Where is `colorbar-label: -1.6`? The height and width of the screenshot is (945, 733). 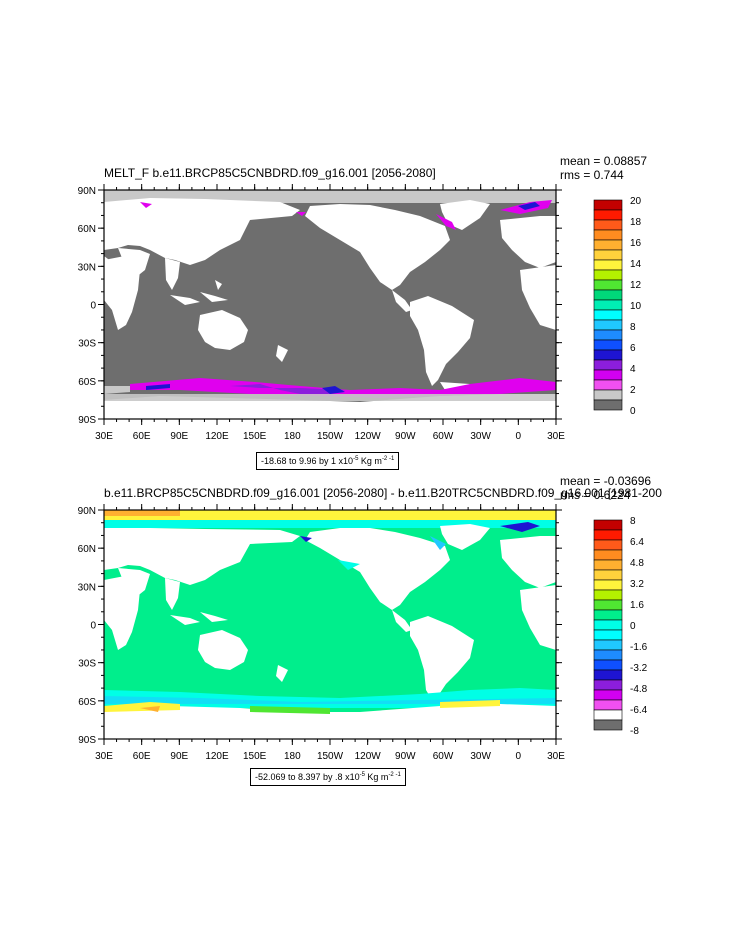 colorbar-label: -1.6 is located at coordinates (639, 647).